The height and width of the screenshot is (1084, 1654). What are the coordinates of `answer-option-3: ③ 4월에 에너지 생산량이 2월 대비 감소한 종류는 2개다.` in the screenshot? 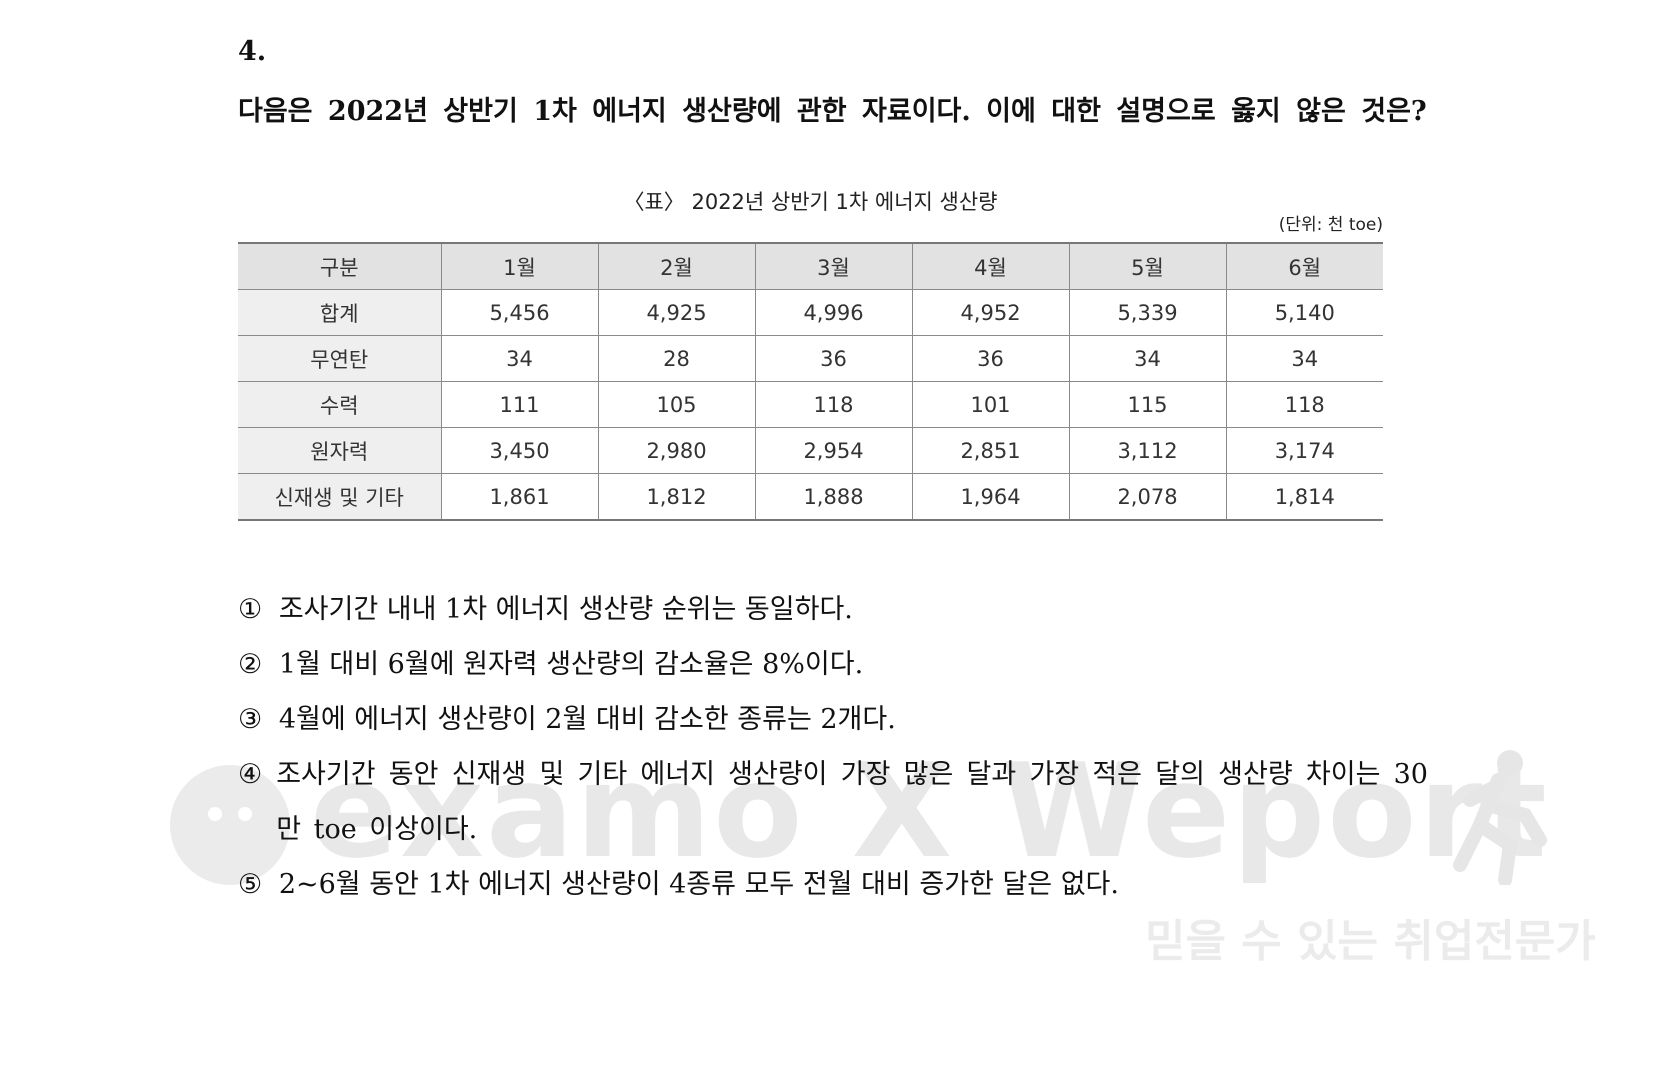 It's located at (833, 719).